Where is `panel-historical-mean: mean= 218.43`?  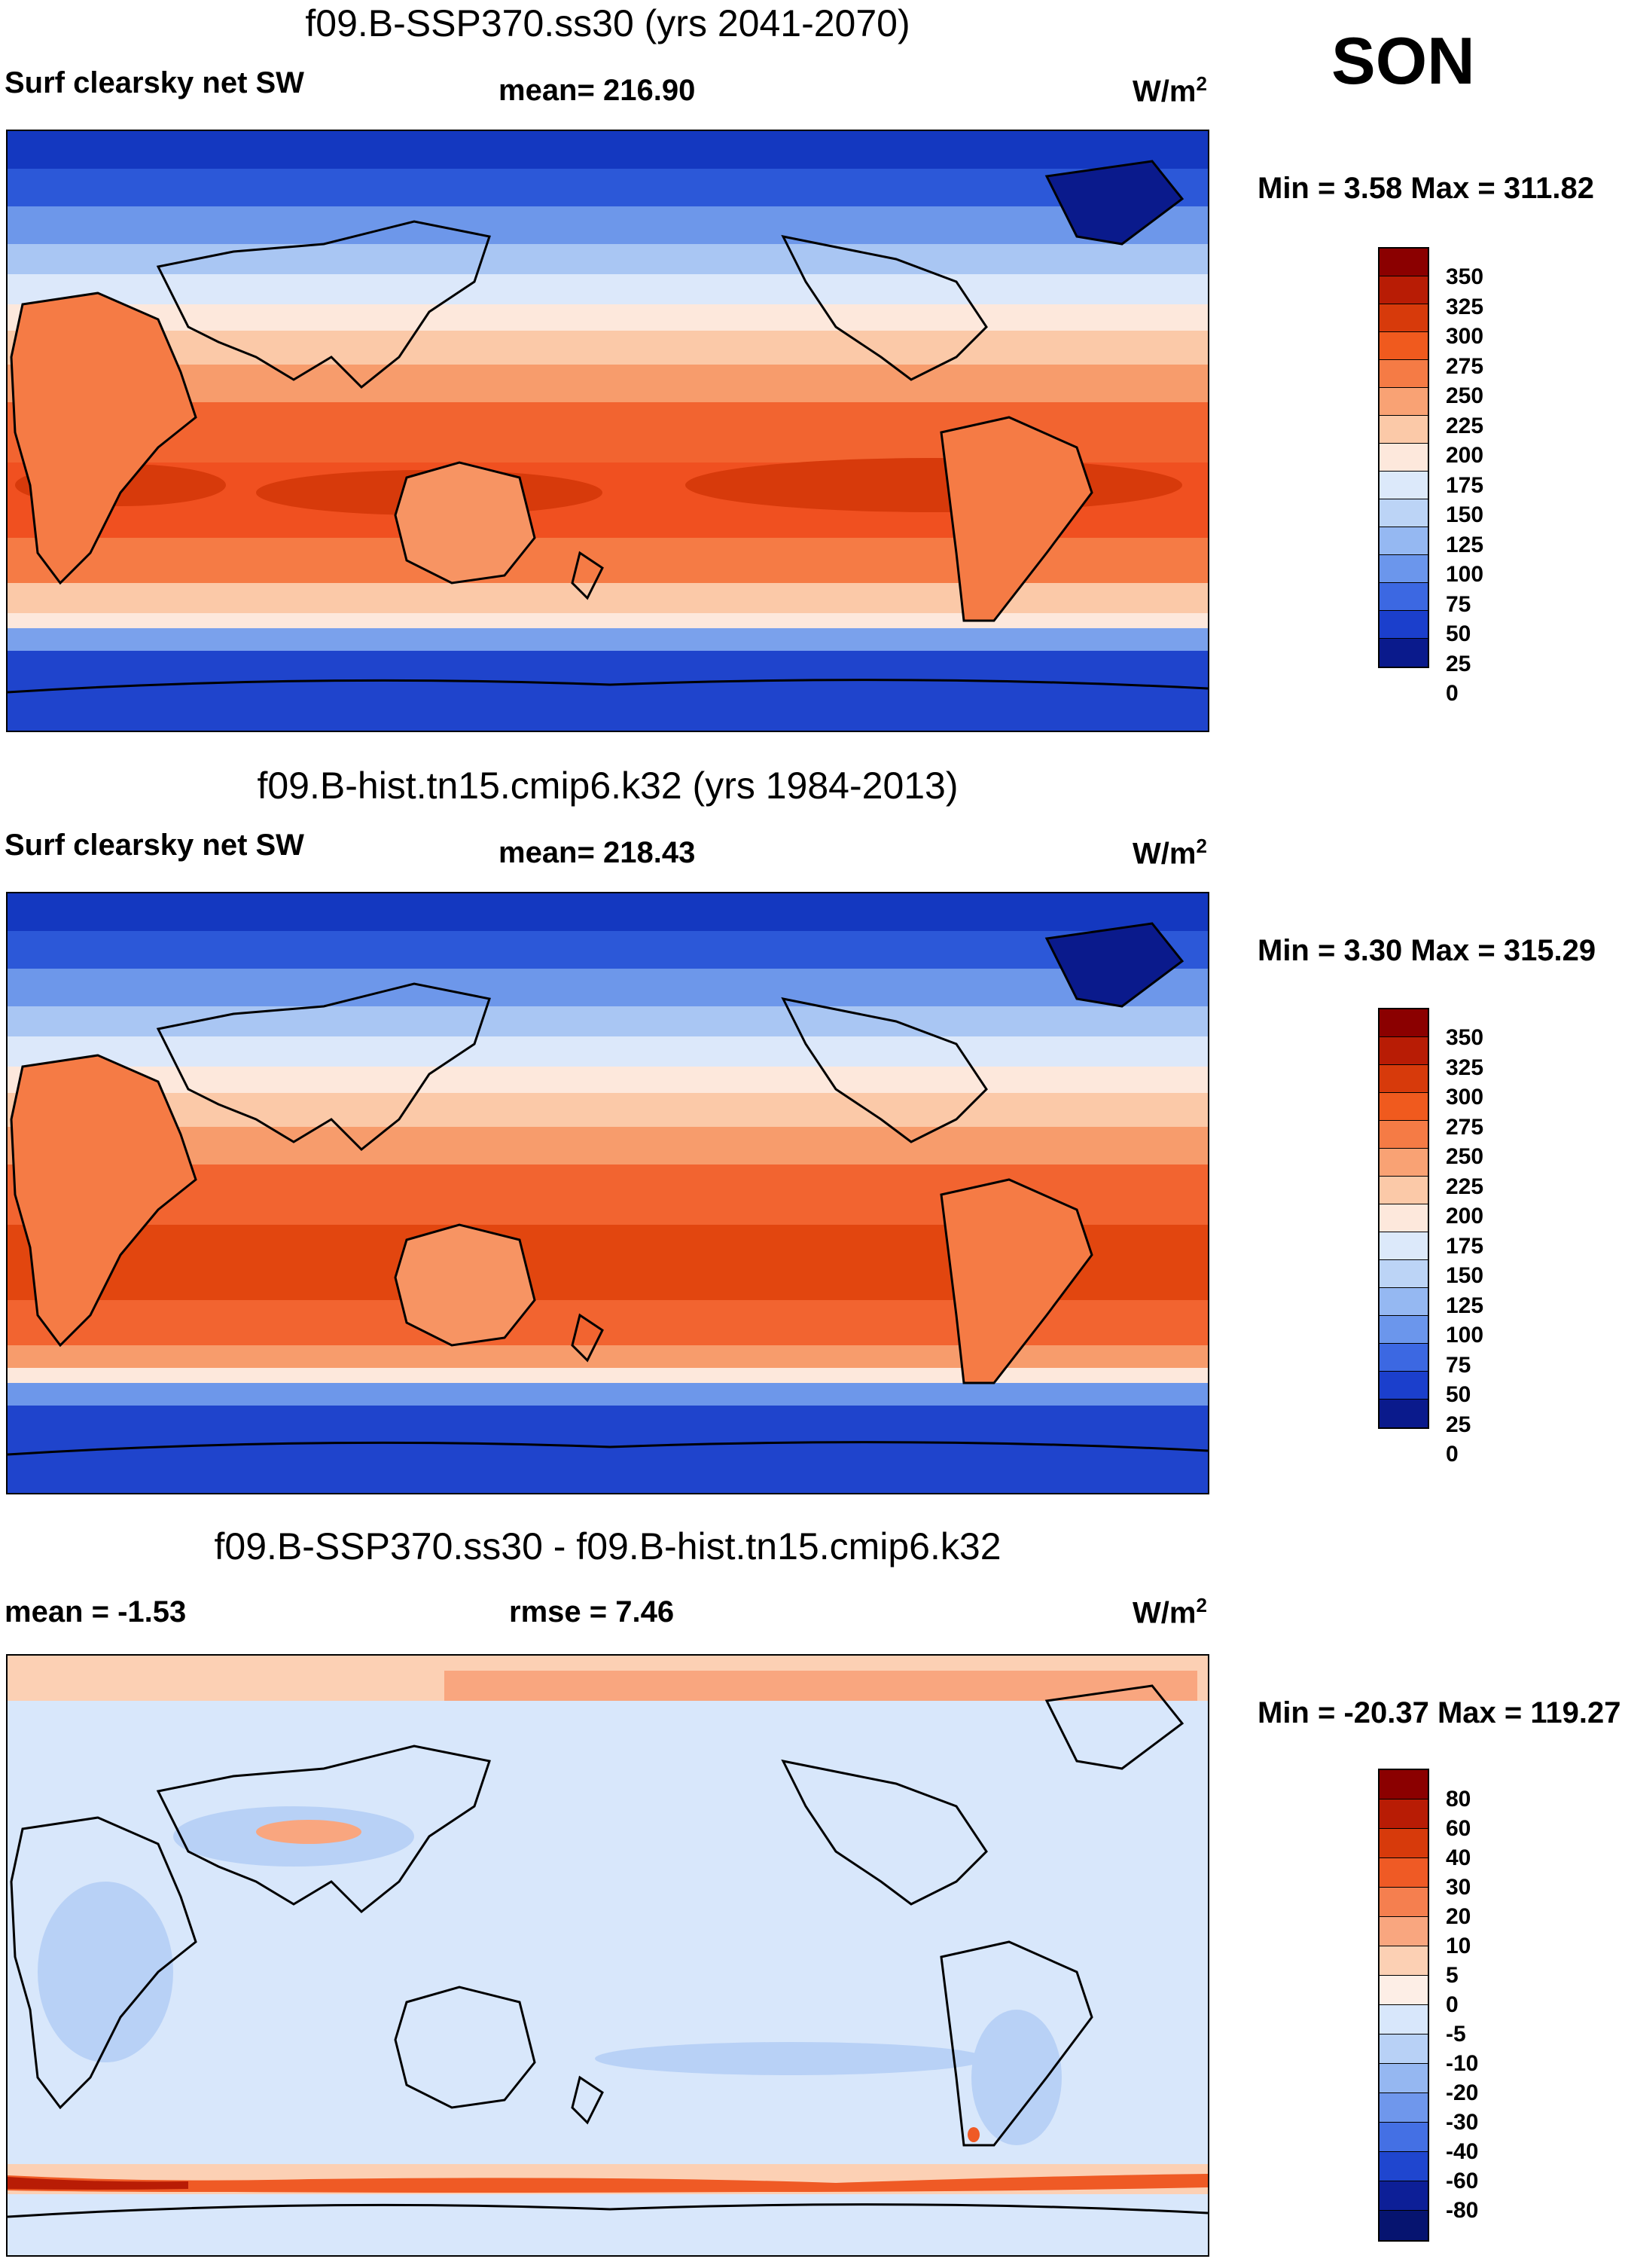
panel-historical-mean: mean= 218.43 is located at coordinates (597, 853).